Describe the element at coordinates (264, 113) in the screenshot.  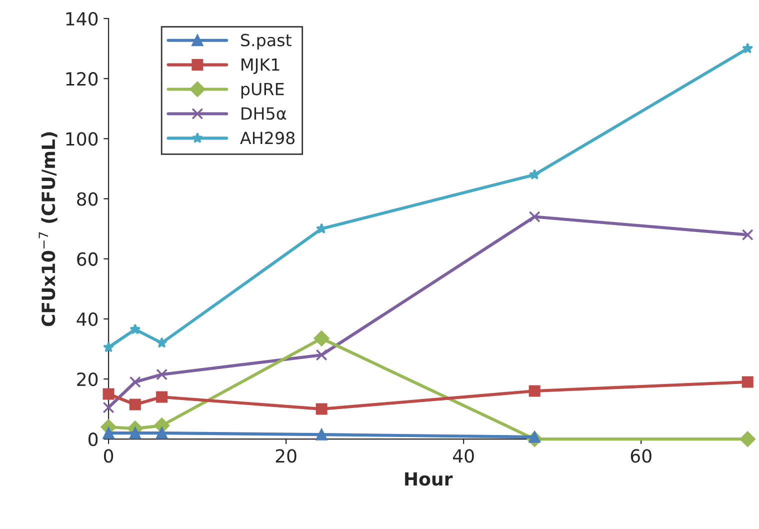
I see `legend-label: DH5α` at that location.